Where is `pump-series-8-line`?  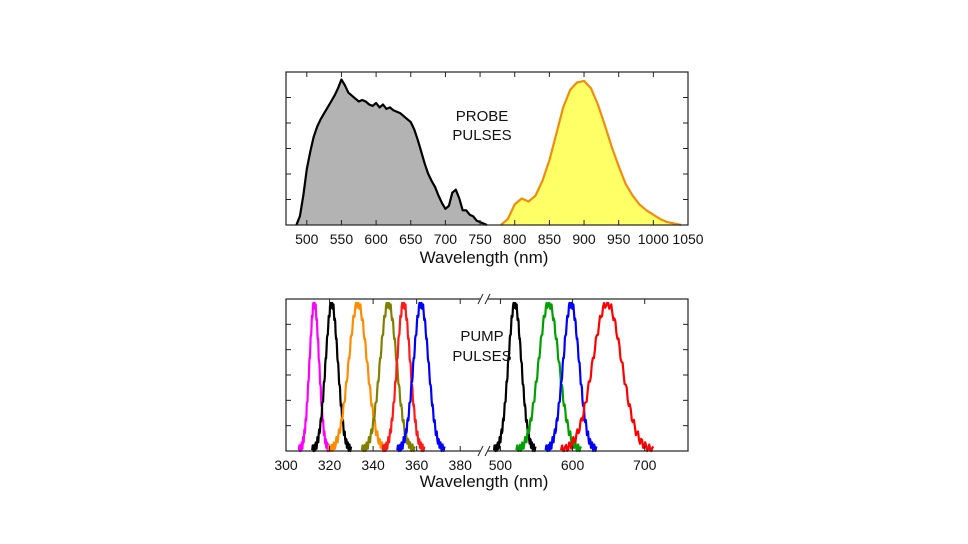 pump-series-8-line is located at coordinates (571, 377).